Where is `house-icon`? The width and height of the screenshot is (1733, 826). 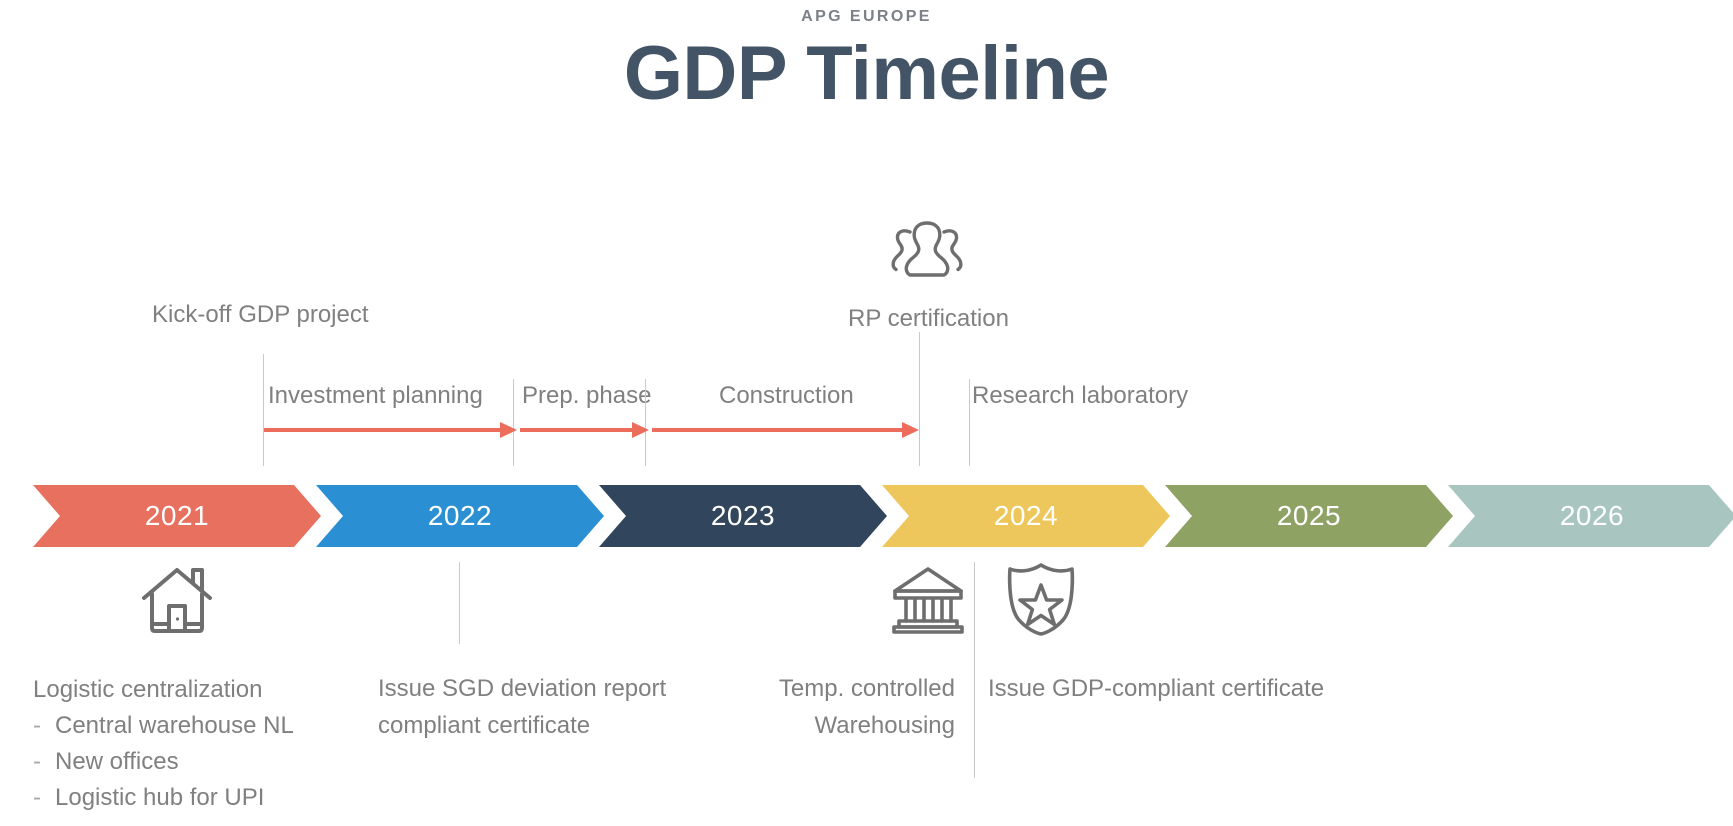 house-icon is located at coordinates (177, 600).